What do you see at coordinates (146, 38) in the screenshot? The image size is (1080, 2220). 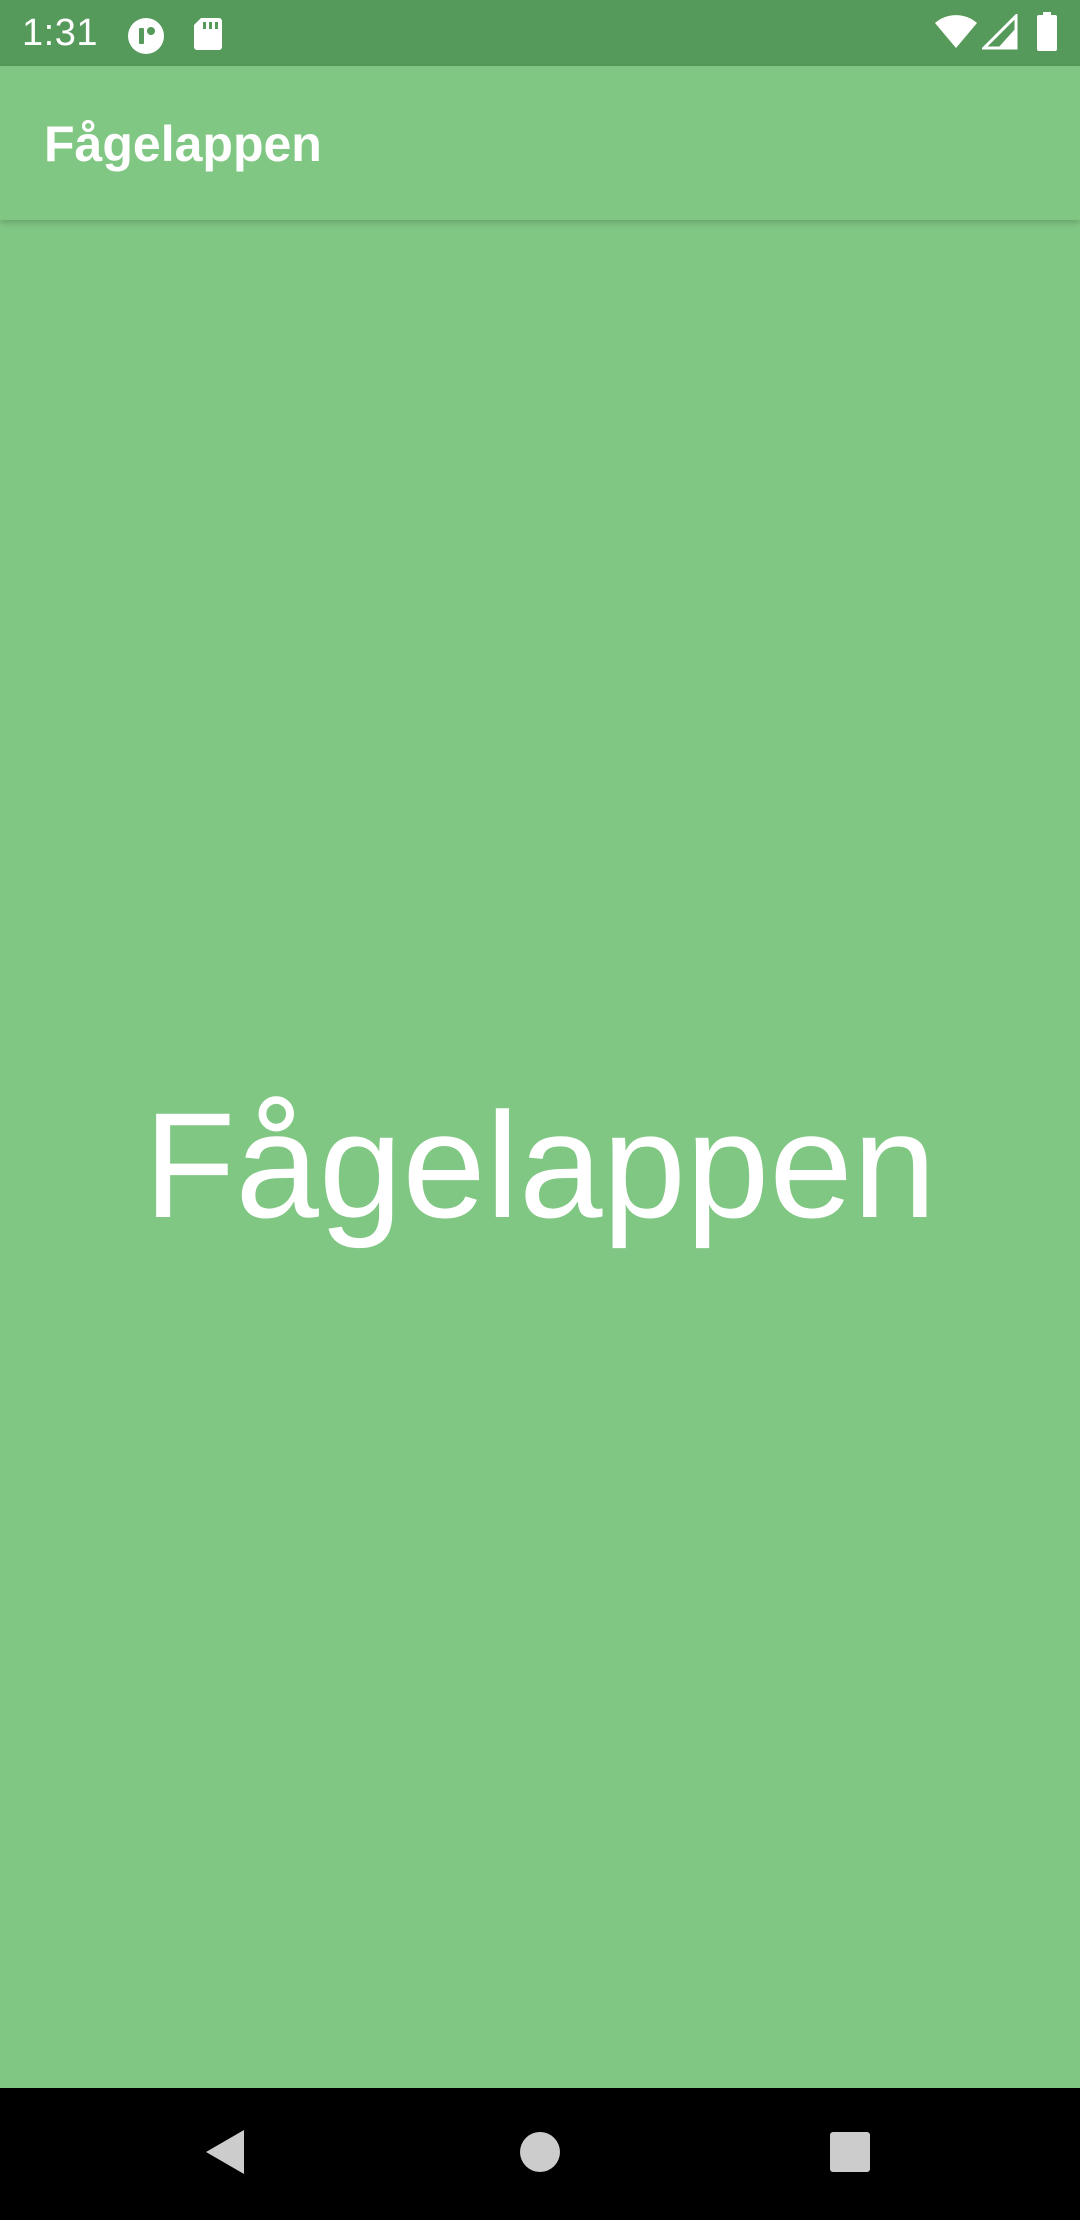 I see `app-notification-icon` at bounding box center [146, 38].